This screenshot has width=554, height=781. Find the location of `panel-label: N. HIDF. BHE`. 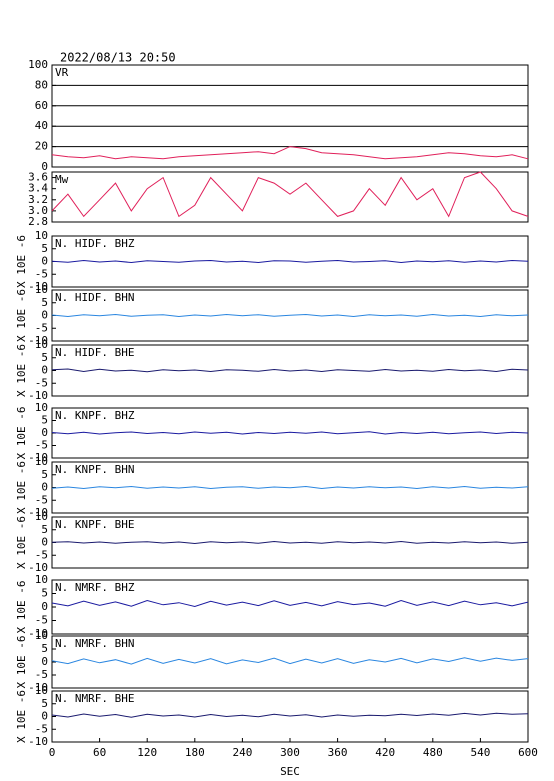

panel-label: N. HIDF. BHE is located at coordinates (94, 352).